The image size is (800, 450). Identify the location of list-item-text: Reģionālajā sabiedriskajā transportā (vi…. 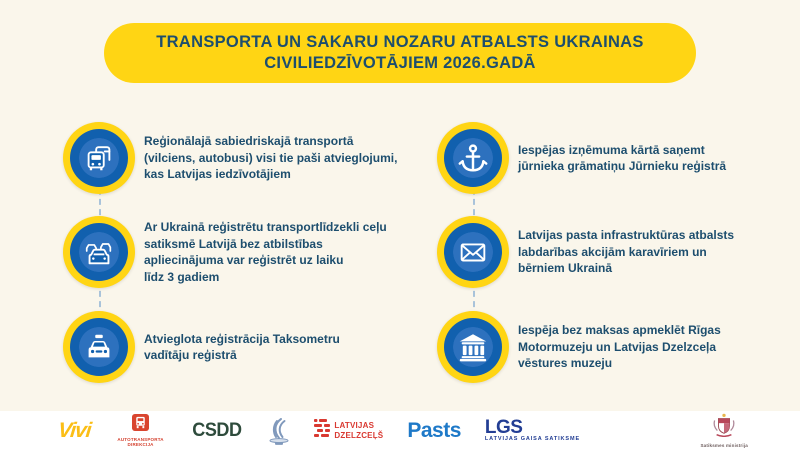
(271, 158).